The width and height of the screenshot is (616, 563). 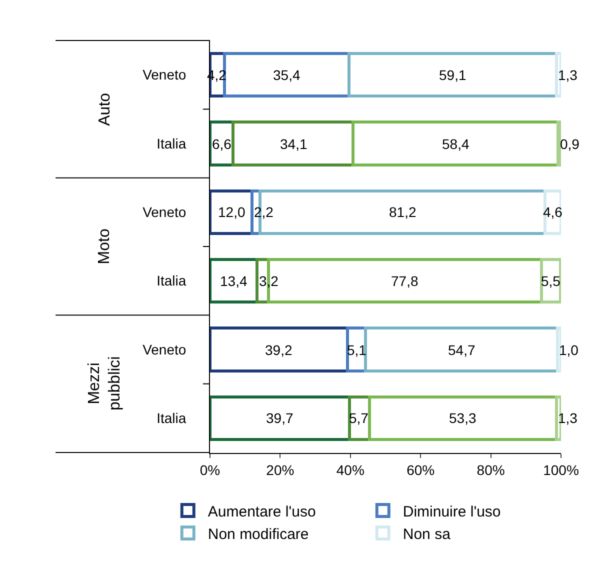 What do you see at coordinates (105, 246) in the screenshot?
I see `text: Moto` at bounding box center [105, 246].